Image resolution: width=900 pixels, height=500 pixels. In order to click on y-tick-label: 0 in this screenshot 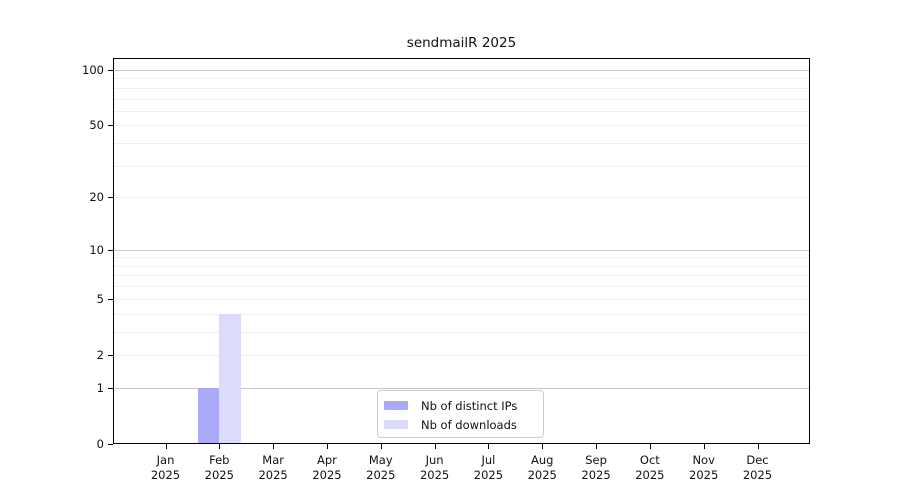, I will do `click(100, 444)`.